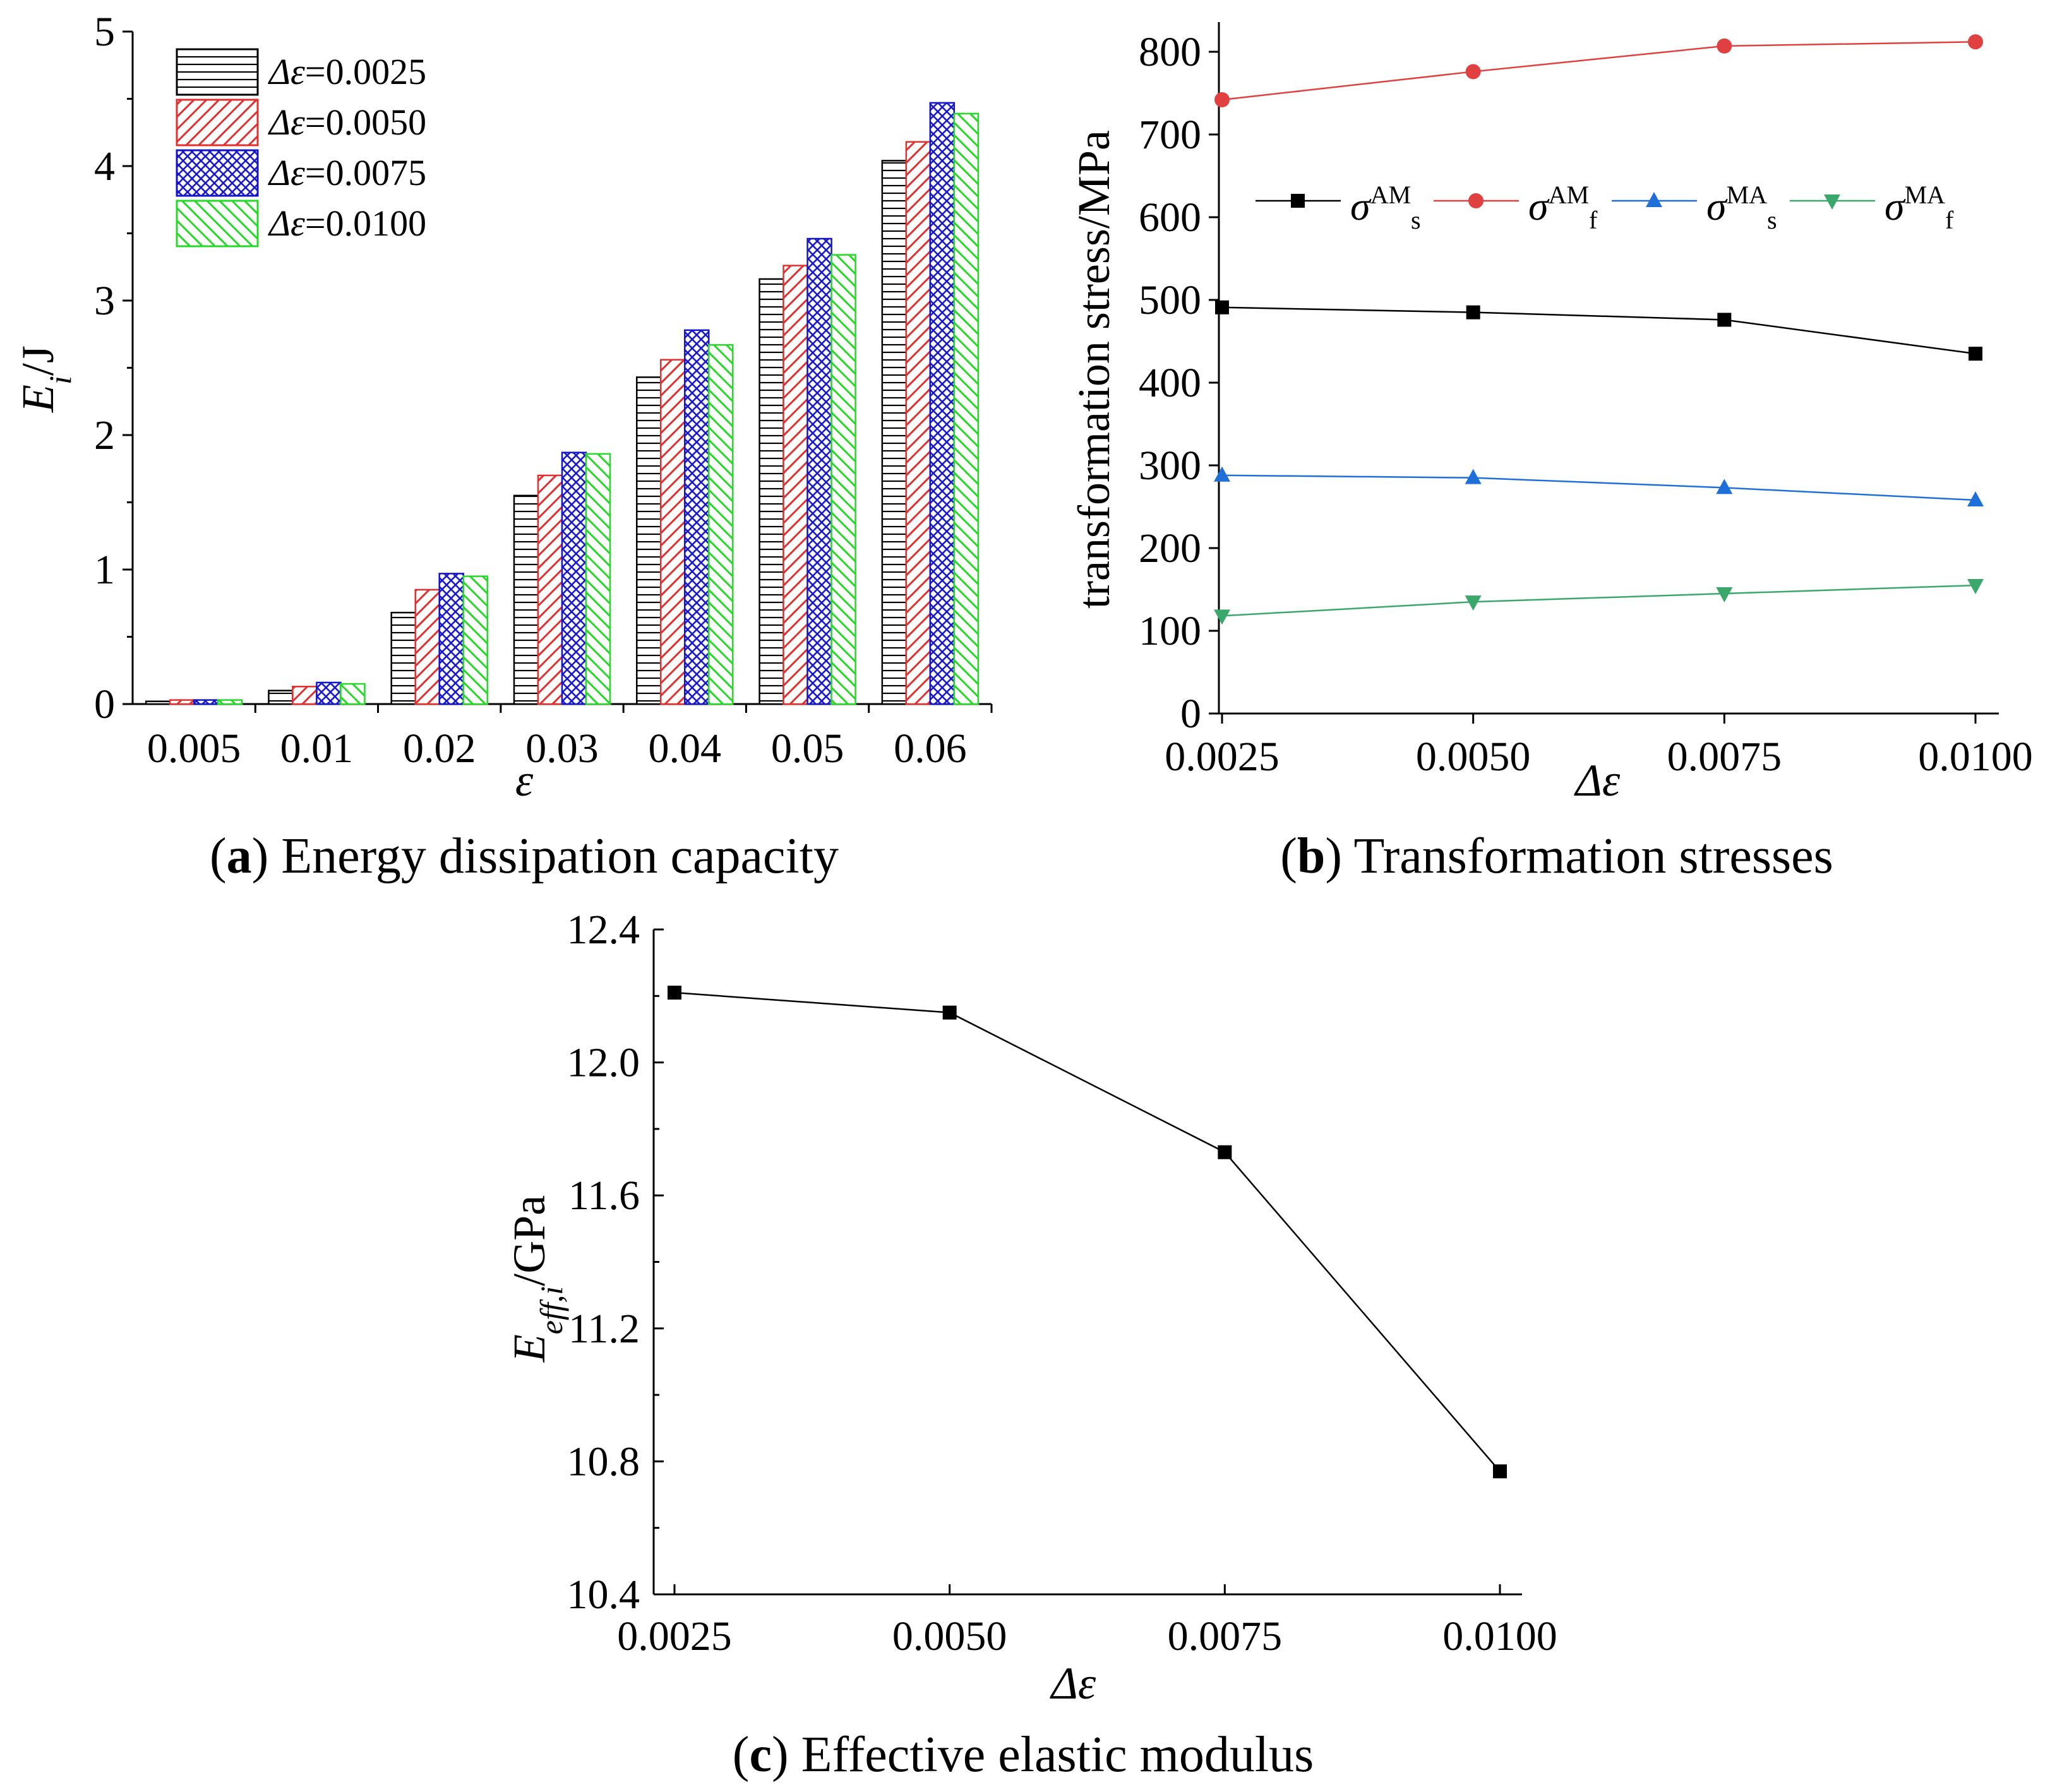 This screenshot has height=1792, width=2050. What do you see at coordinates (1473, 757) in the screenshot?
I see `x-tick-label-b: 0.0050` at bounding box center [1473, 757].